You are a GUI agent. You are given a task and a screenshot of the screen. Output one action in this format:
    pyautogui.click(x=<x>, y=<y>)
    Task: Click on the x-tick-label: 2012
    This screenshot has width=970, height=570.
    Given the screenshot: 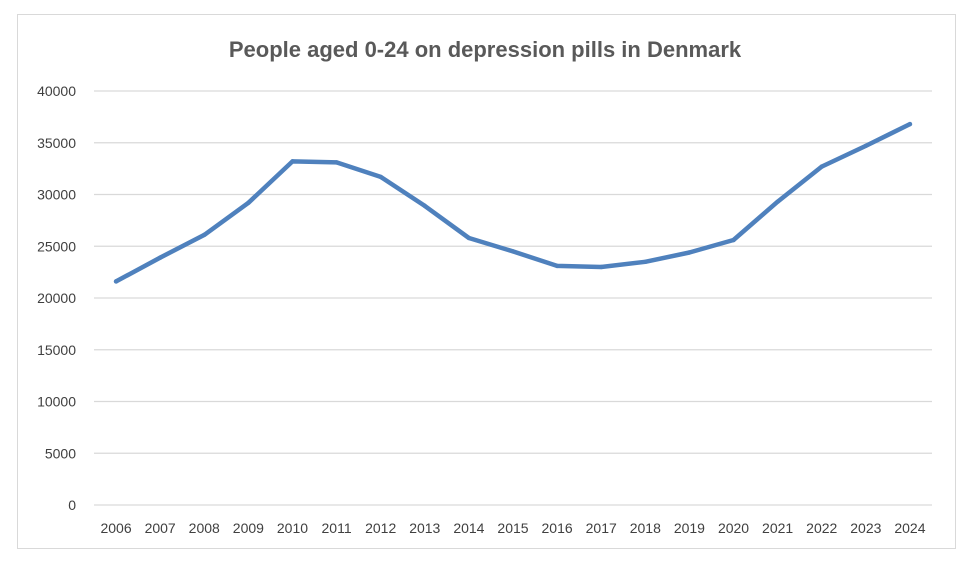 What is the action you would take?
    pyautogui.click(x=380, y=528)
    